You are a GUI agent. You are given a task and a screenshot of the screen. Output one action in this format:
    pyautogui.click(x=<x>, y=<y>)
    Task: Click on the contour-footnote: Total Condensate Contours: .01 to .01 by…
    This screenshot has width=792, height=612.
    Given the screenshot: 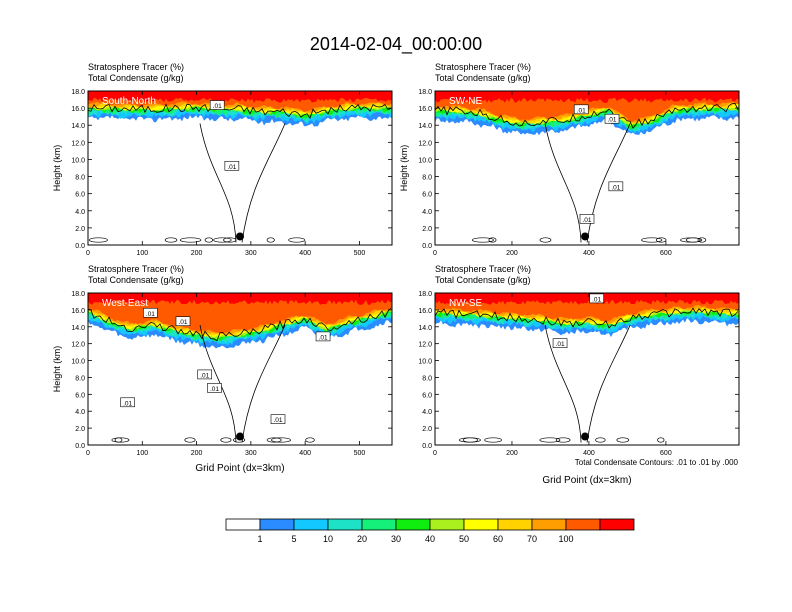 What is the action you would take?
    pyautogui.click(x=657, y=462)
    